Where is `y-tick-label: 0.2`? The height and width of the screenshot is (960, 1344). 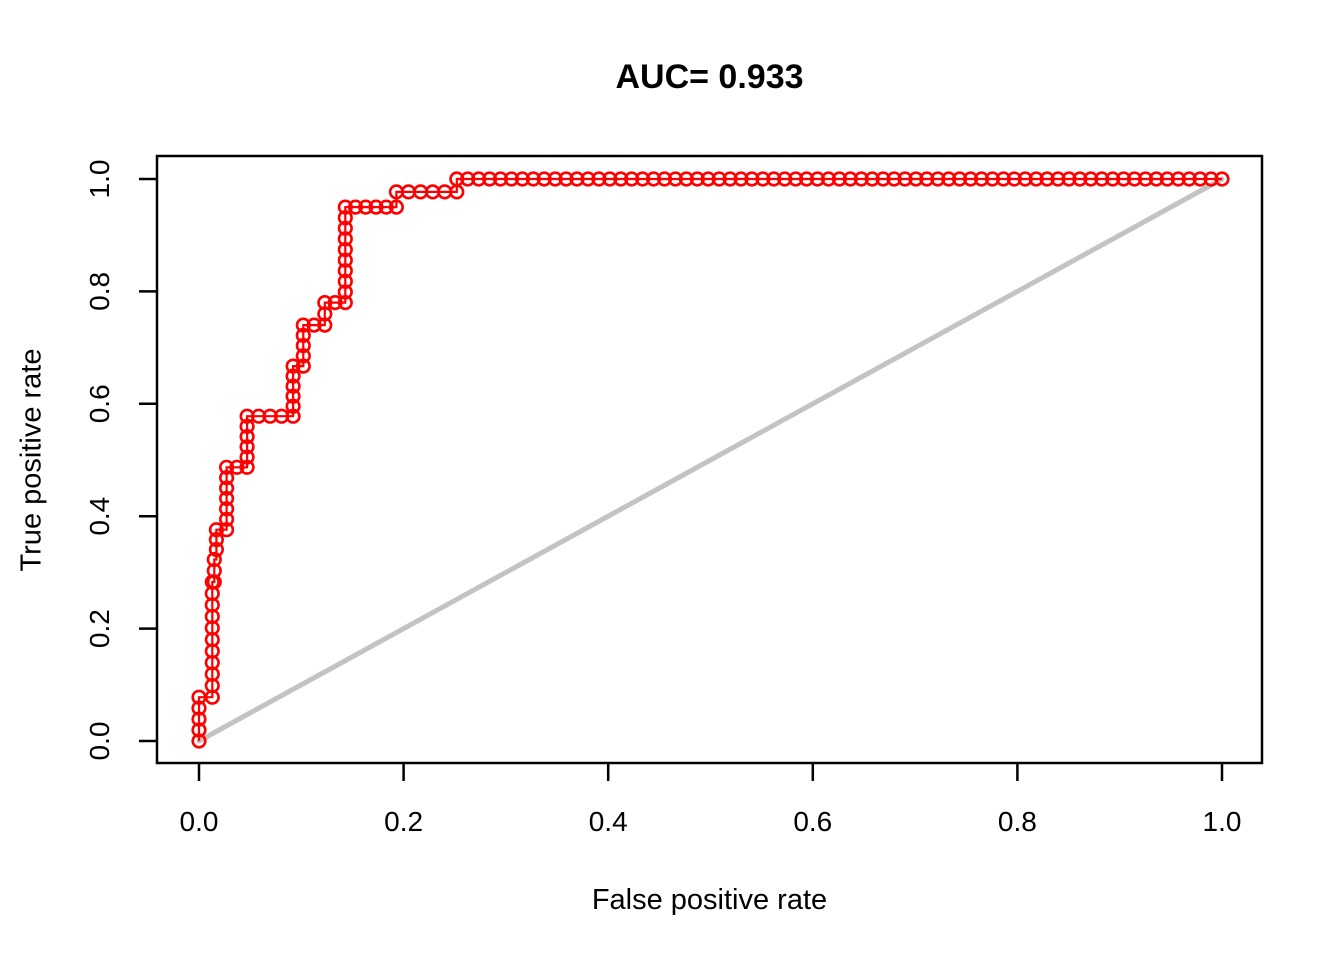
y-tick-label: 0.2 is located at coordinates (99, 628).